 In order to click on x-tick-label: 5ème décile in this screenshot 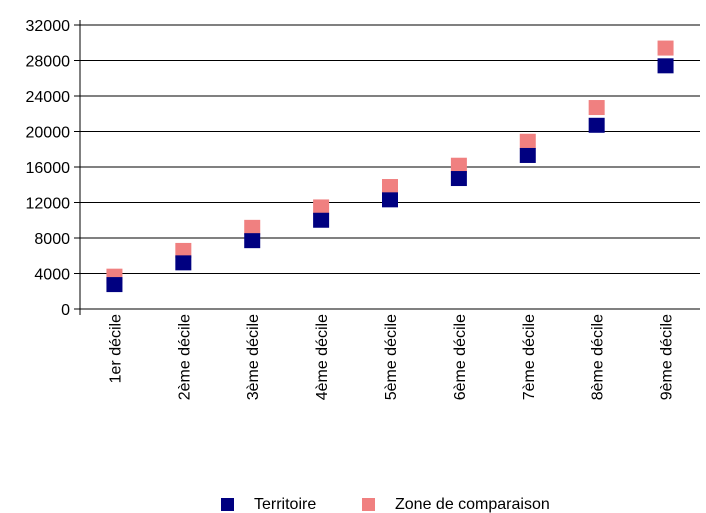, I will do `click(391, 357)`.